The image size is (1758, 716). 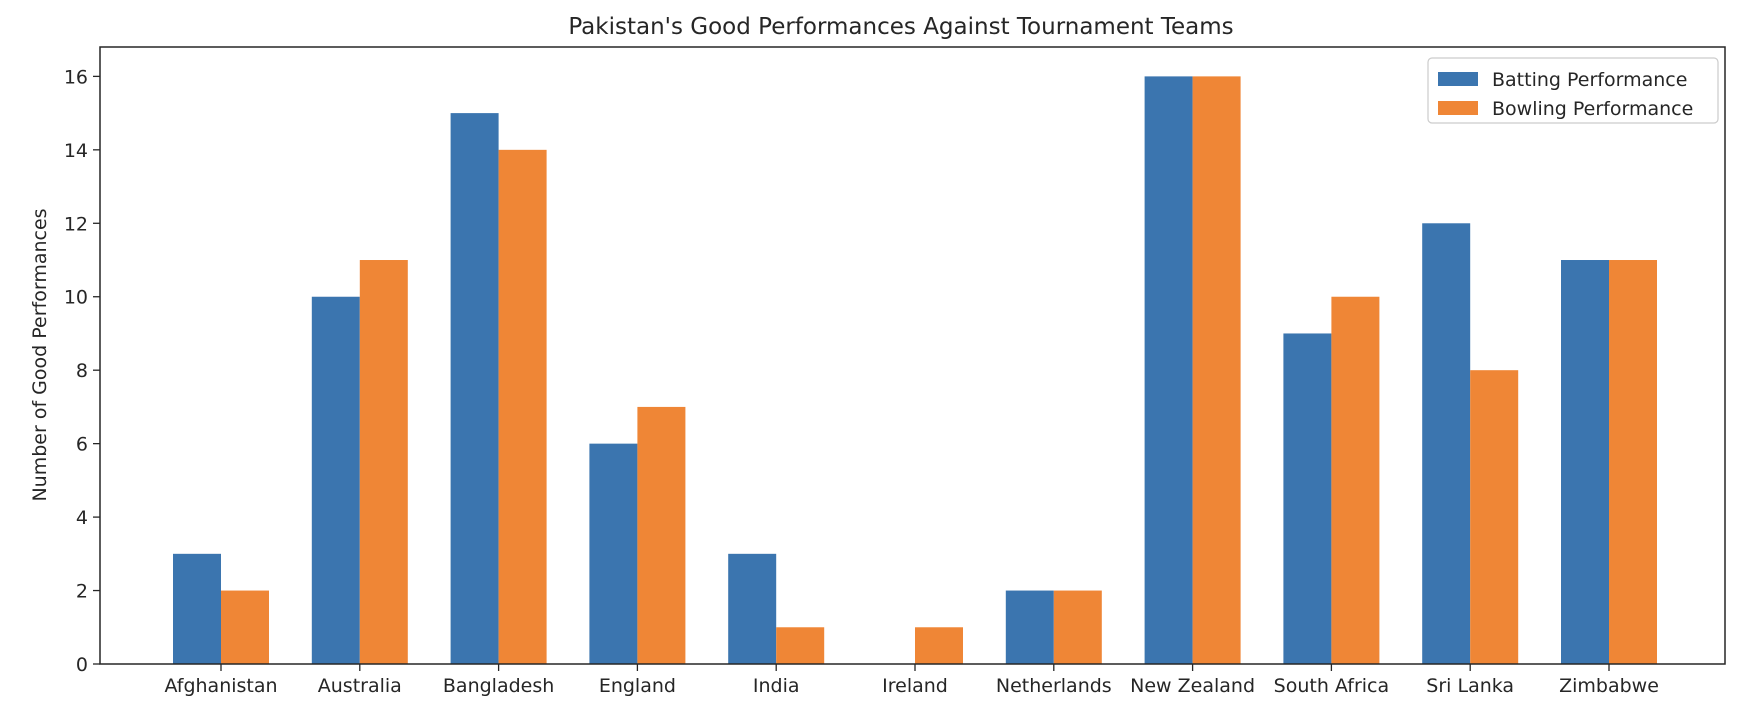 What do you see at coordinates (1592, 109) in the screenshot?
I see `legend-label: Bowling Performance` at bounding box center [1592, 109].